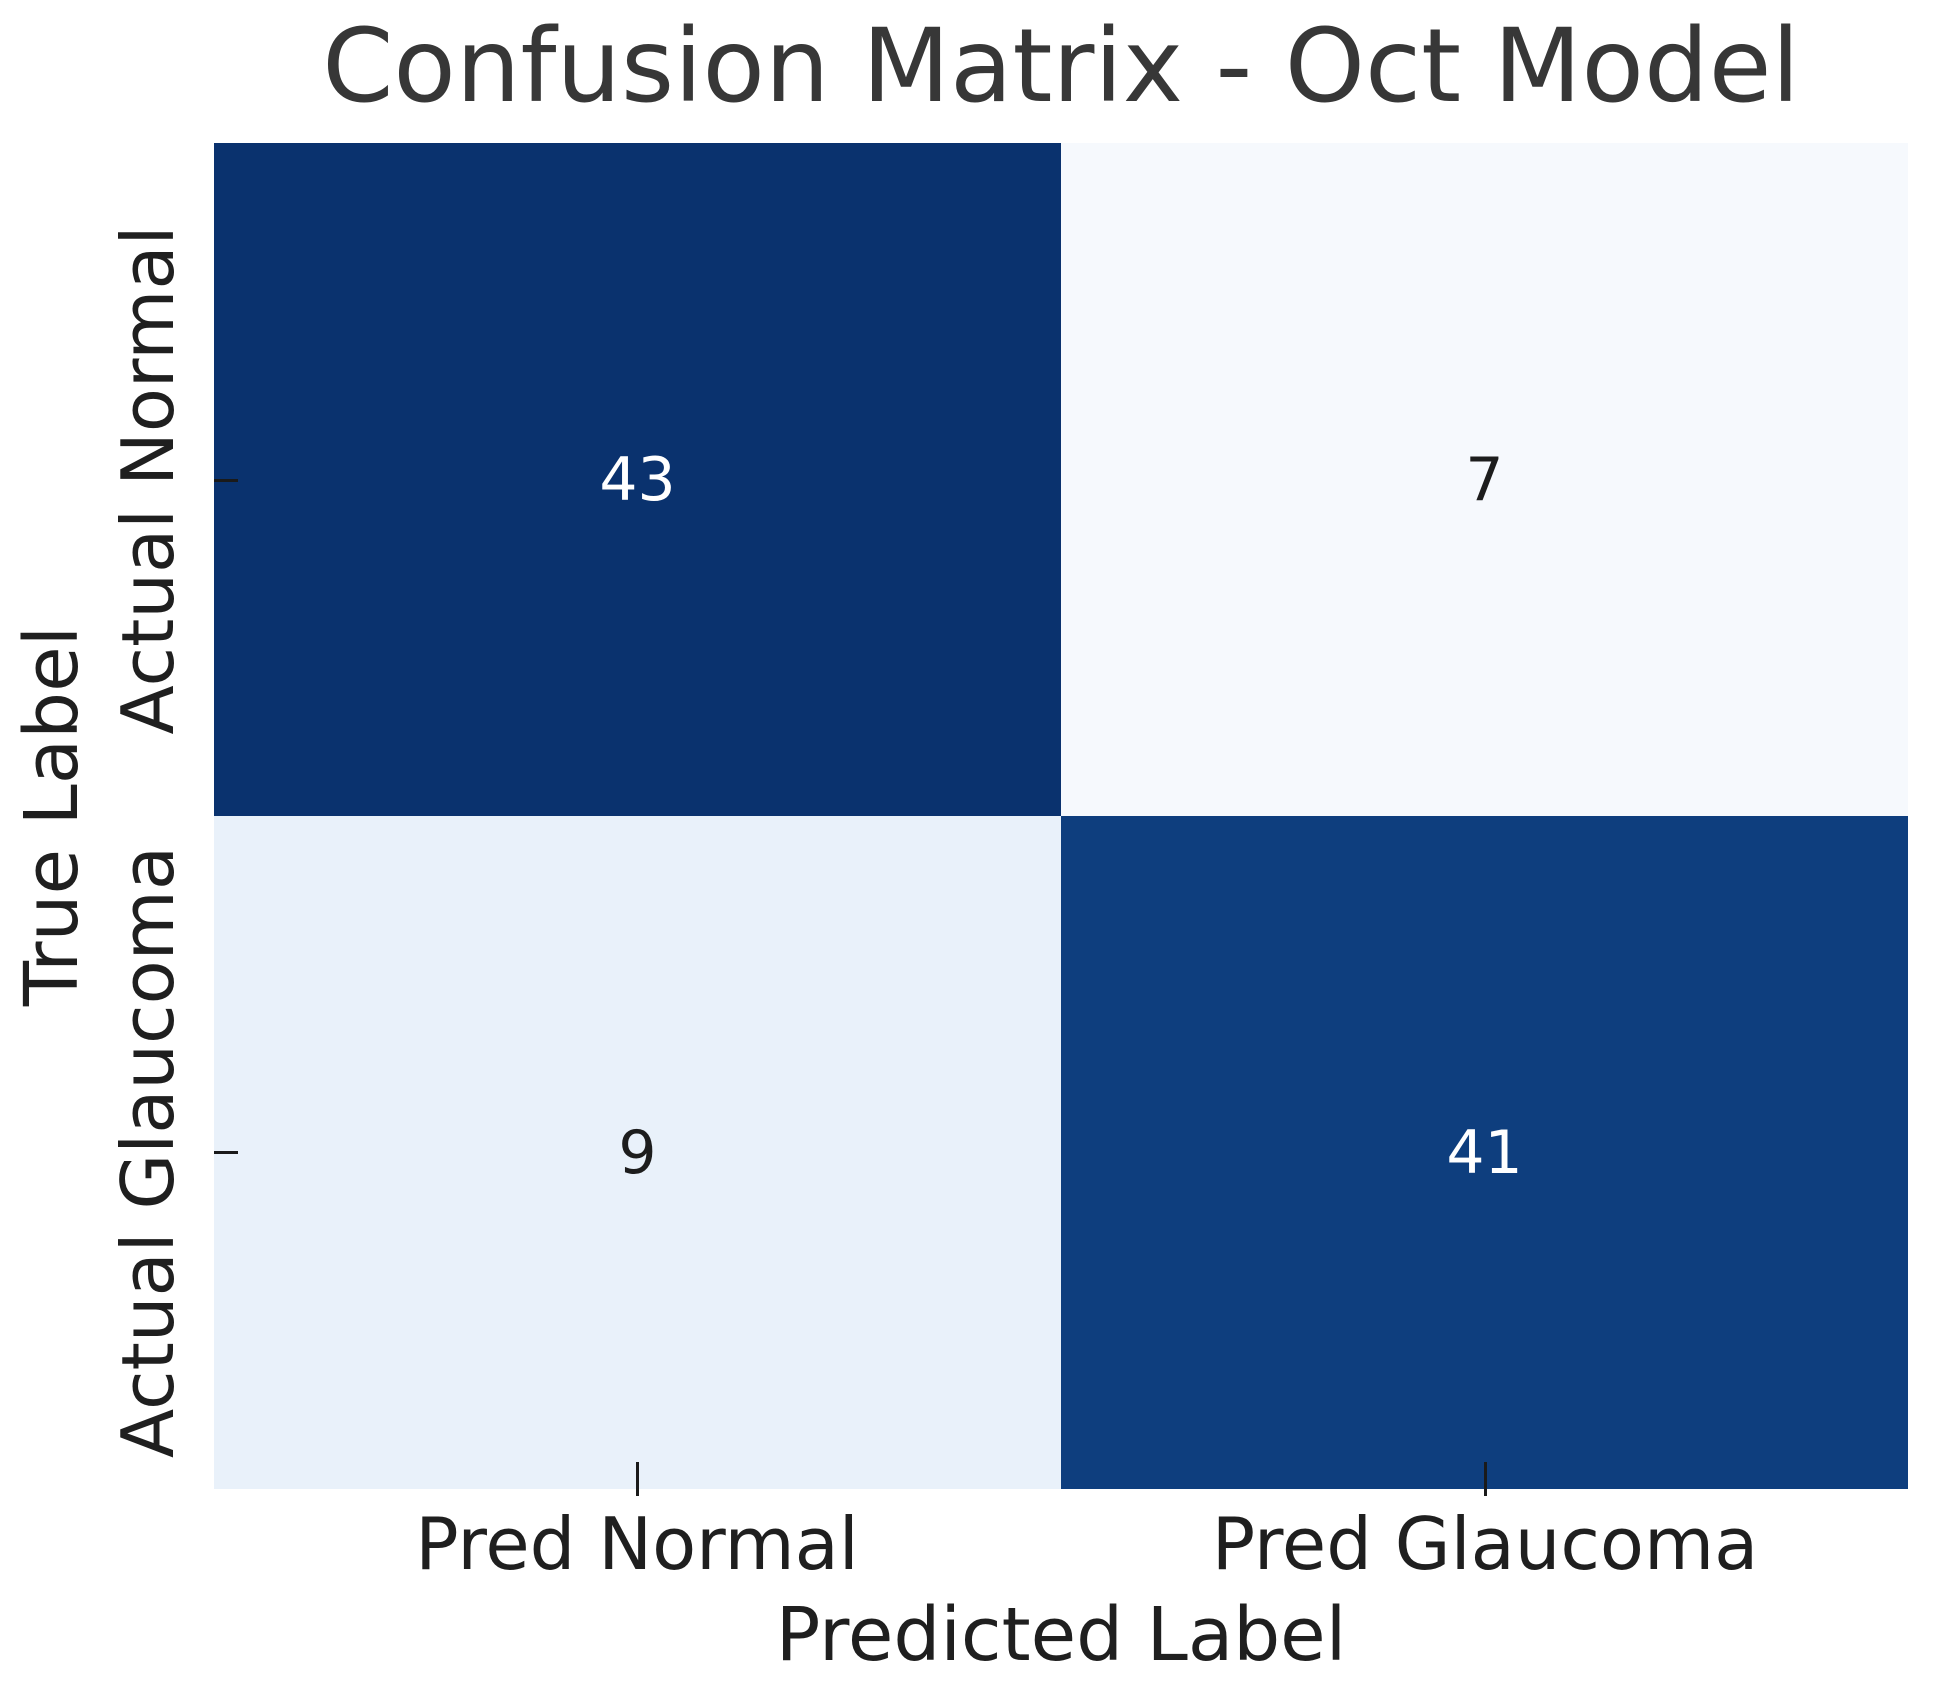  I want to click on cell-value-false-positive: 7, so click(1484, 479).